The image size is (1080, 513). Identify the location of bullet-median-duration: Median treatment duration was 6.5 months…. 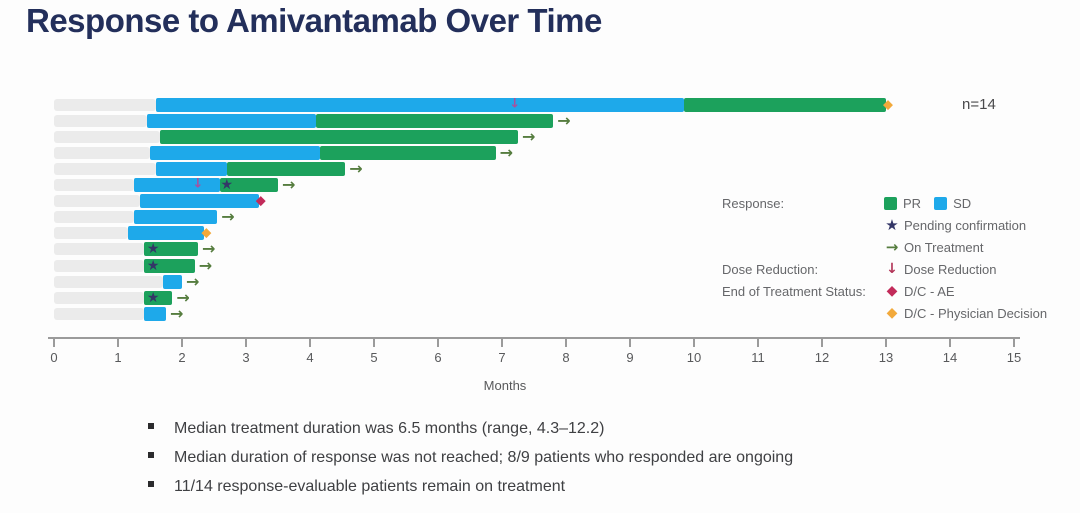
(470, 429).